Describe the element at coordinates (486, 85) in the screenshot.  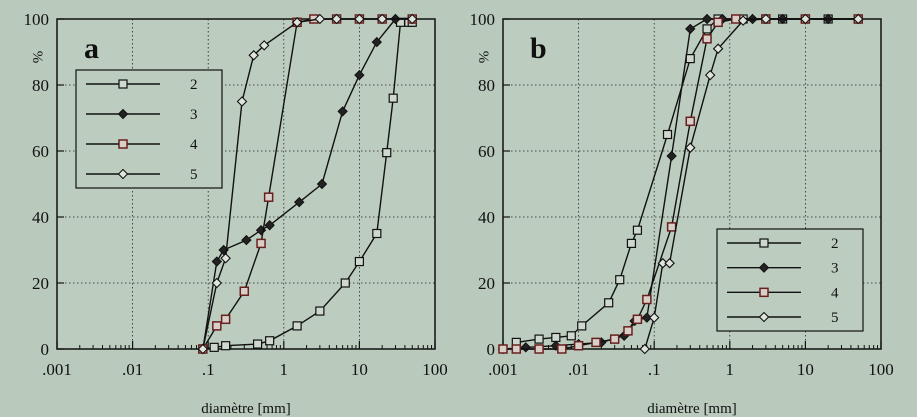
I see `y-tick-label: 80` at that location.